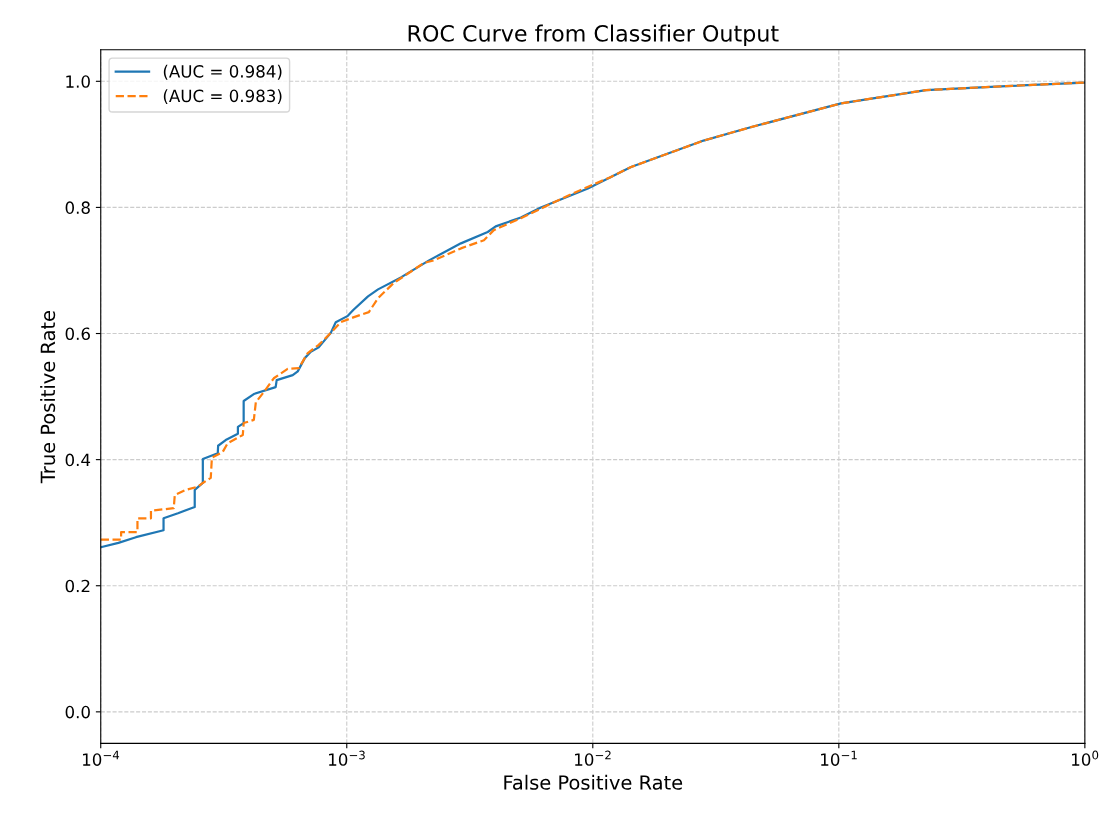  I want to click on y-tick-label: 0.2, so click(77, 586).